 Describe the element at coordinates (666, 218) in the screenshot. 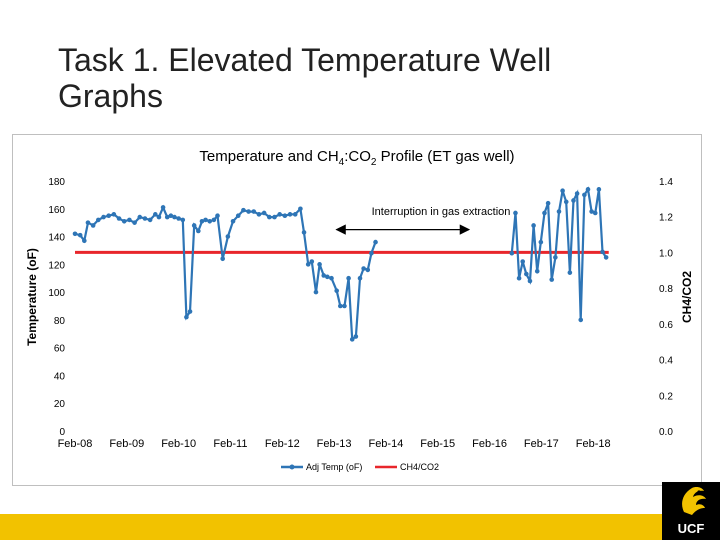

I see `y2-tick-label: 1.2` at that location.